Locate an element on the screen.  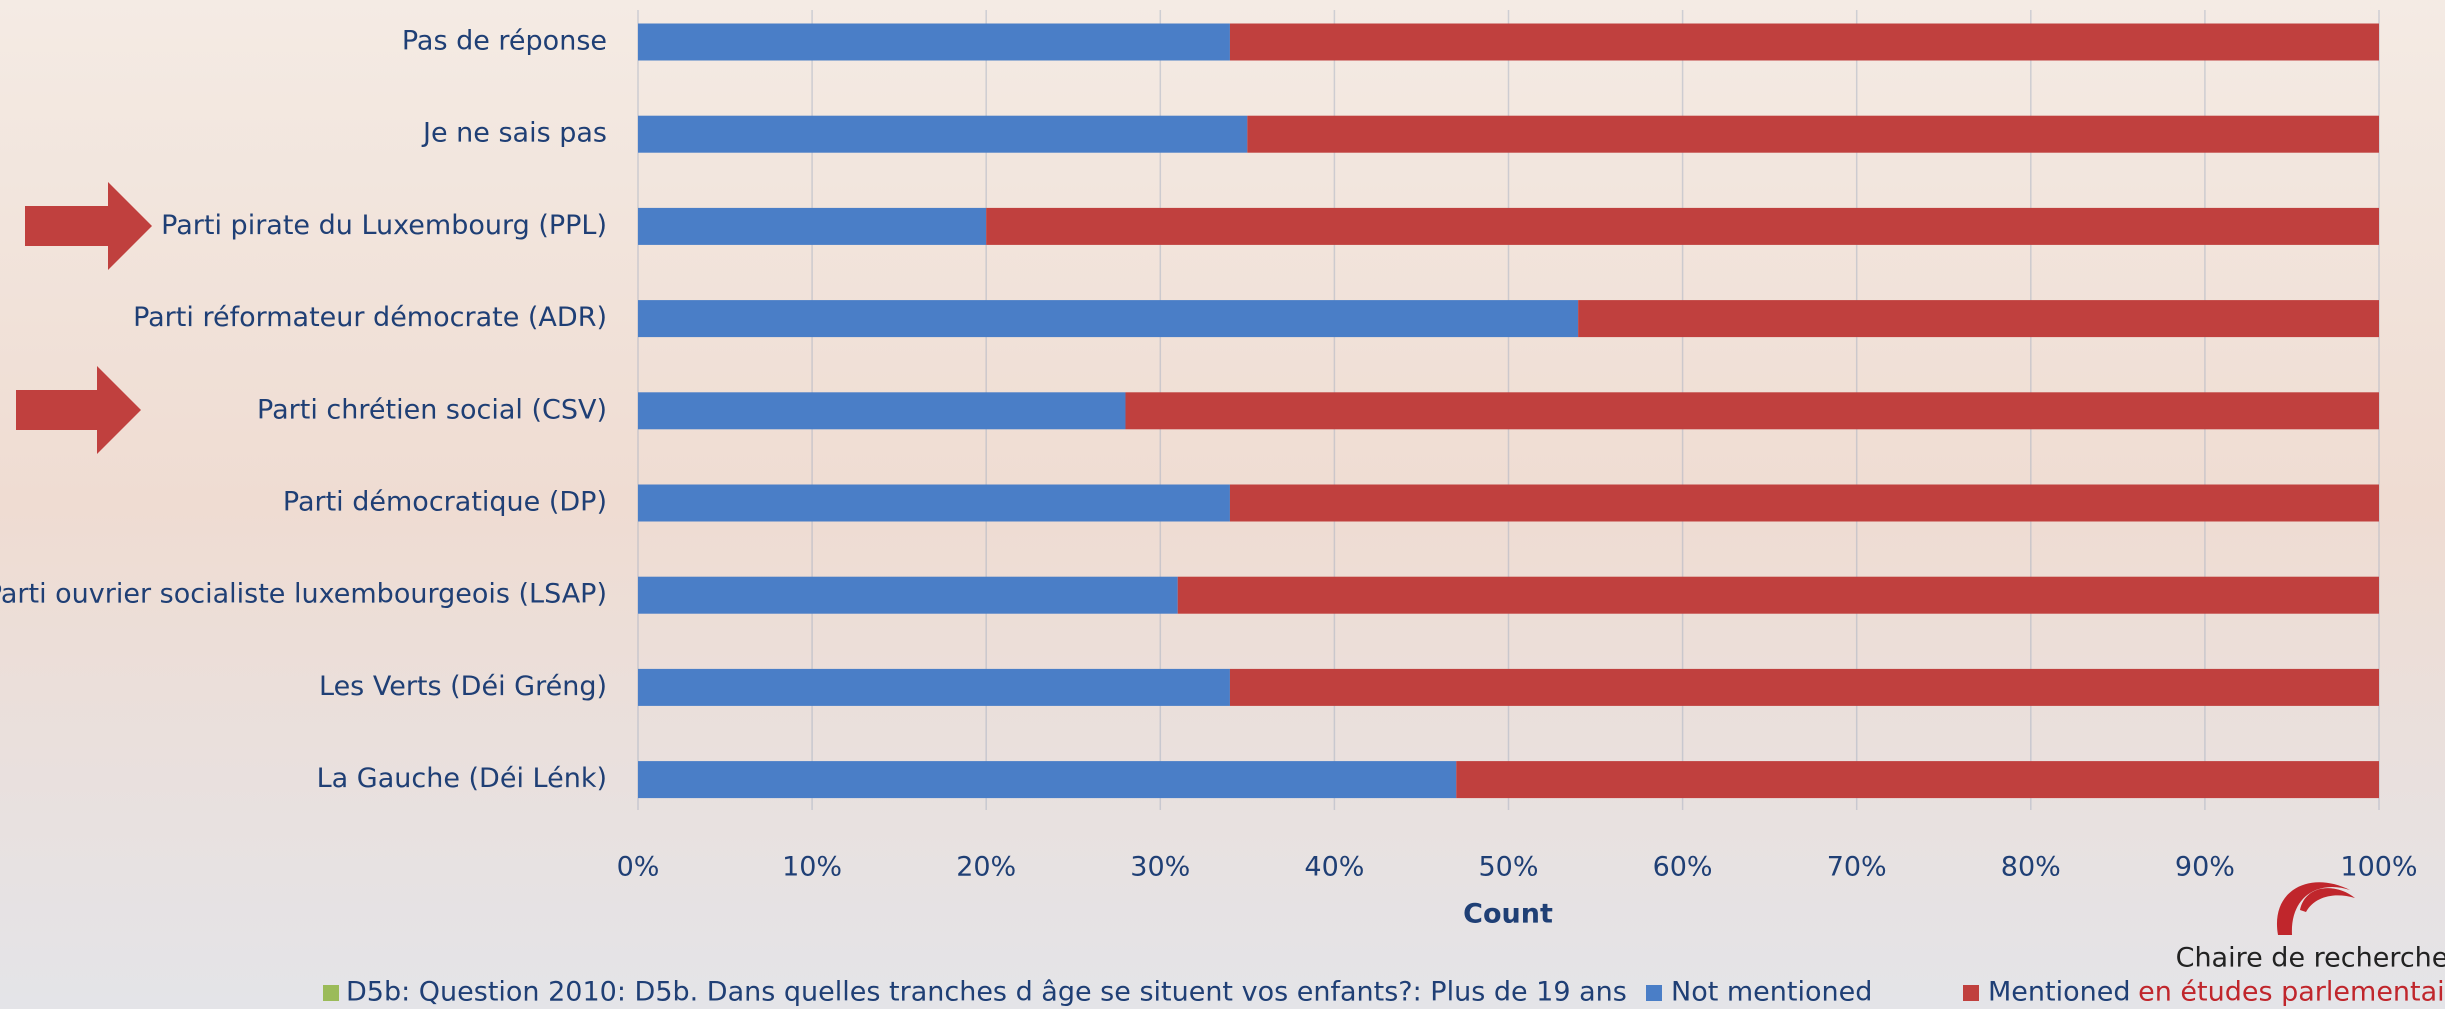
x-tick-label: 70% is located at coordinates (1857, 867).